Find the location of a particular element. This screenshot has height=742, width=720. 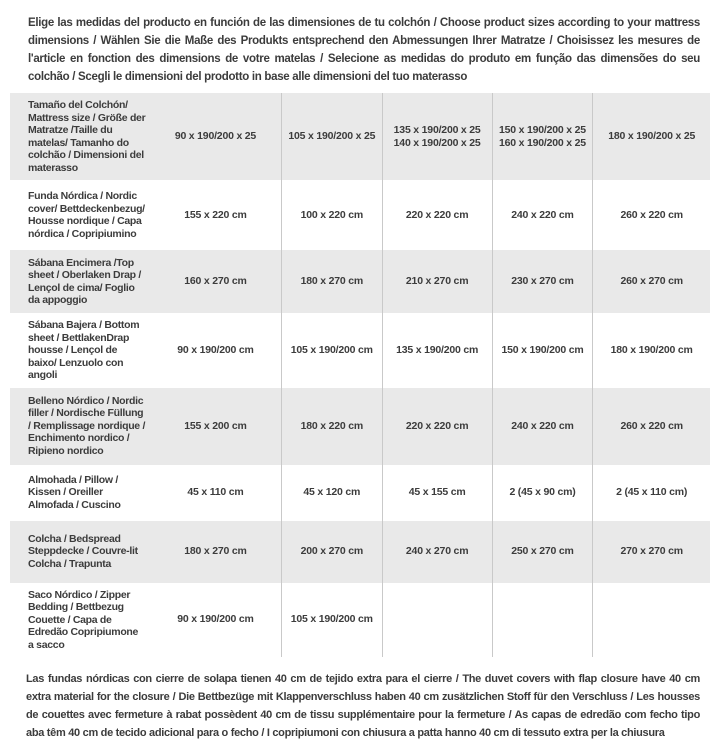

size-cell: 2 (45 x 90 cm) is located at coordinates (542, 492).